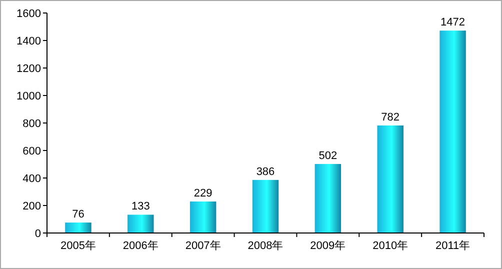 This screenshot has height=269, width=502. What do you see at coordinates (203, 194) in the screenshot?
I see `data-label: 229` at bounding box center [203, 194].